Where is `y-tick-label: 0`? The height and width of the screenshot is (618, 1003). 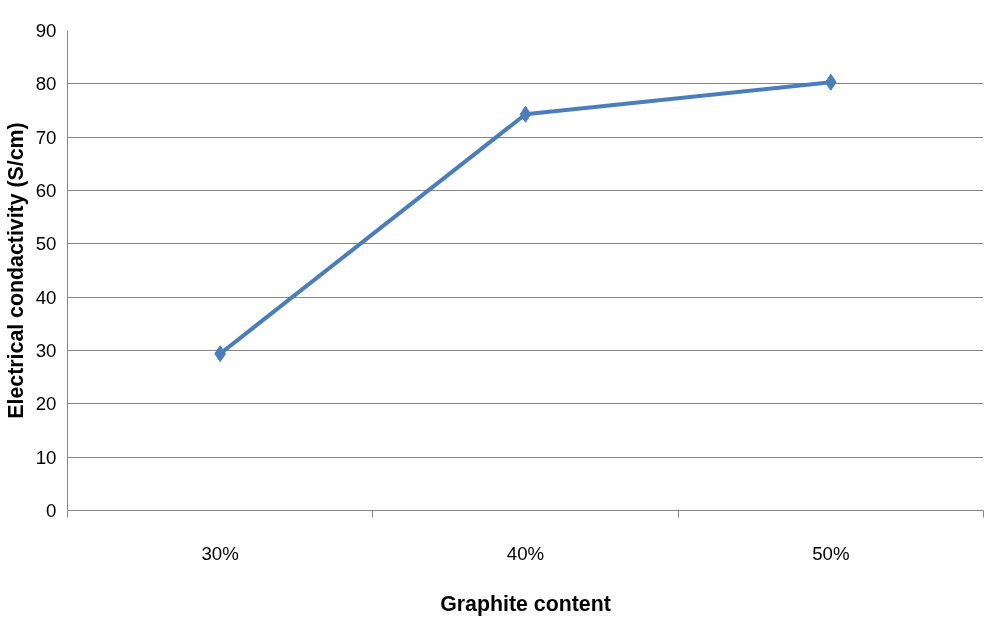
y-tick-label: 0 is located at coordinates (51, 510).